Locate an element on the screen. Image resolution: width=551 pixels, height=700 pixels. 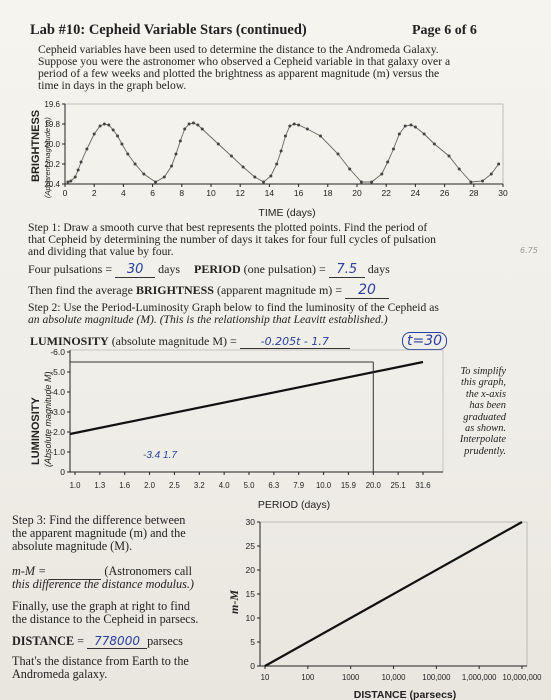
luminosity-x-tick-label: 20.0 is located at coordinates (374, 485).